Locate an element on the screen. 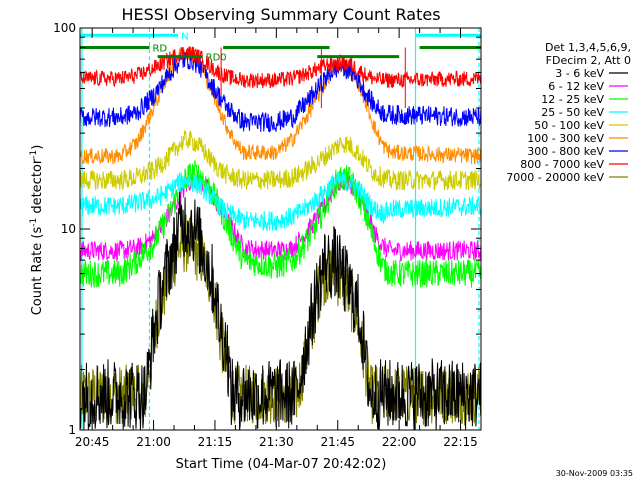 The height and width of the screenshot is (484, 640). y-axis-label: Count Rate (s-1 detector-1) is located at coordinates (37, 230).